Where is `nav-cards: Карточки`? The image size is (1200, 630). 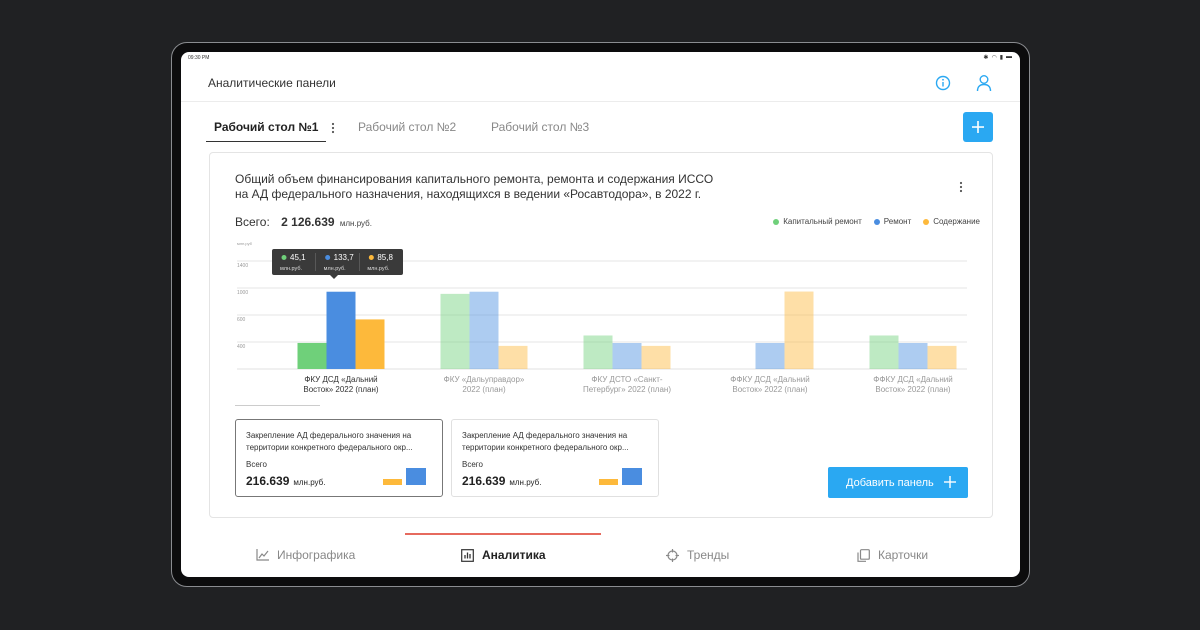 nav-cards: Карточки is located at coordinates (892, 555).